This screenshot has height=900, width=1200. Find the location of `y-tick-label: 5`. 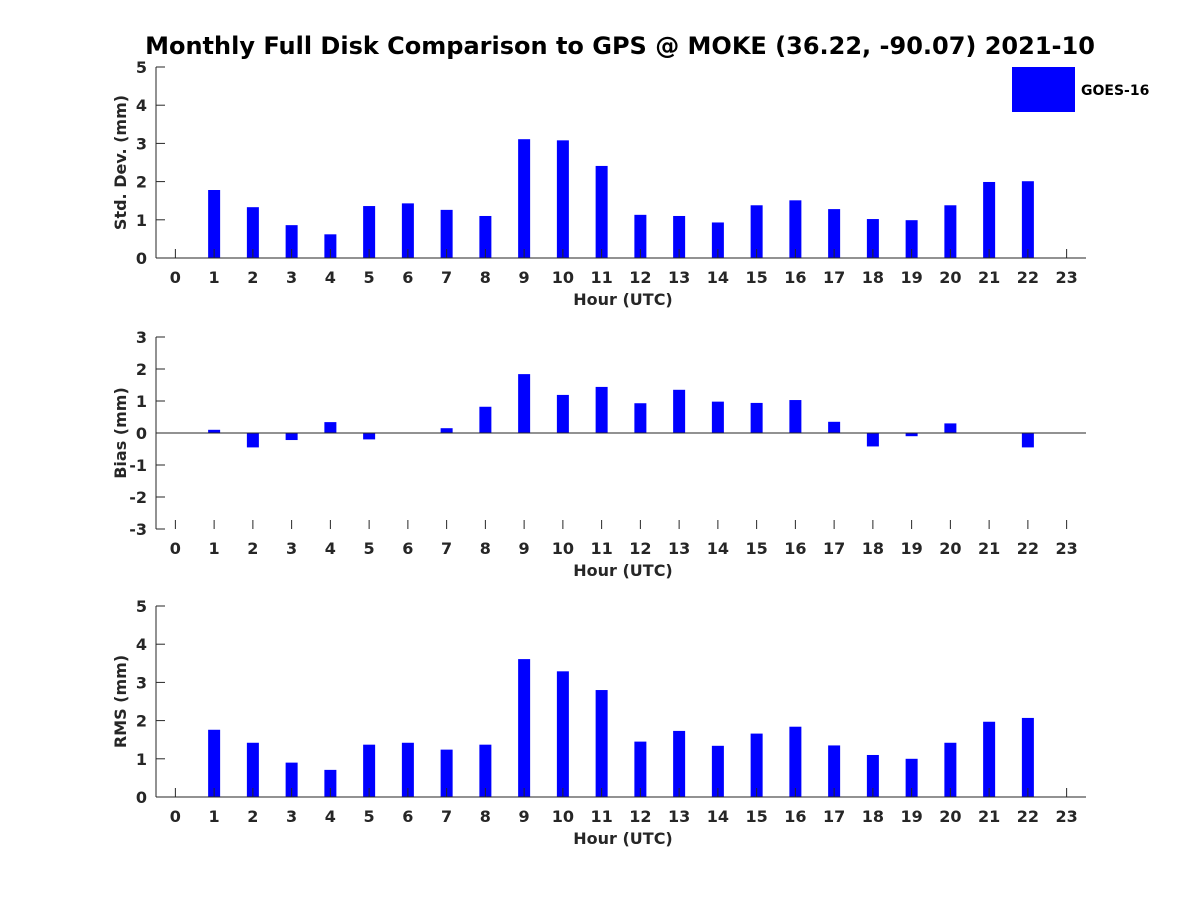

y-tick-label: 5 is located at coordinates (141, 606).